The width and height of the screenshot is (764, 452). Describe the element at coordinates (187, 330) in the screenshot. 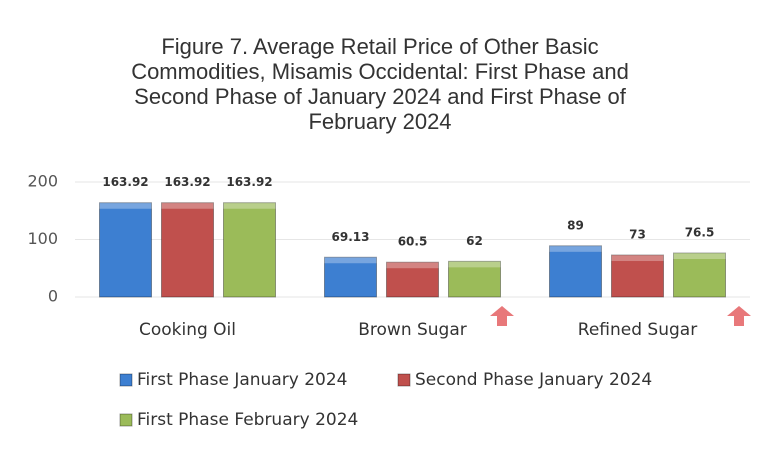

I see `x-tick-label: Cooking Oil` at that location.